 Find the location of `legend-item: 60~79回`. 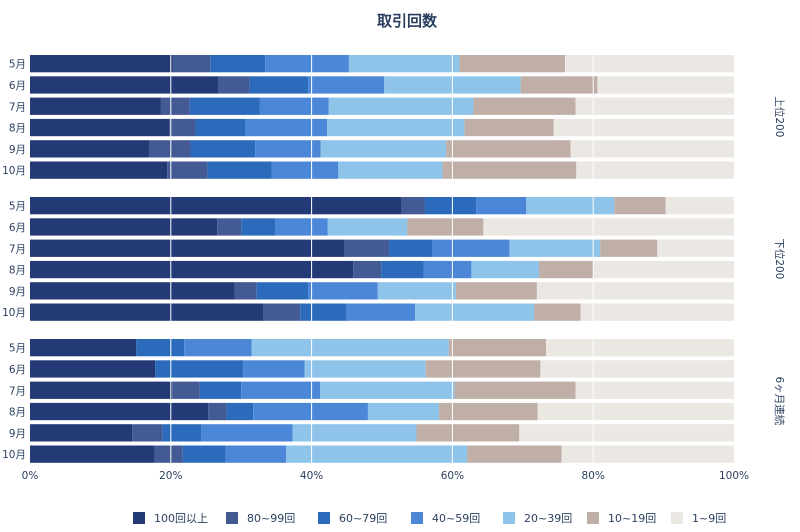

legend-item: 60~79回 is located at coordinates (352, 518).